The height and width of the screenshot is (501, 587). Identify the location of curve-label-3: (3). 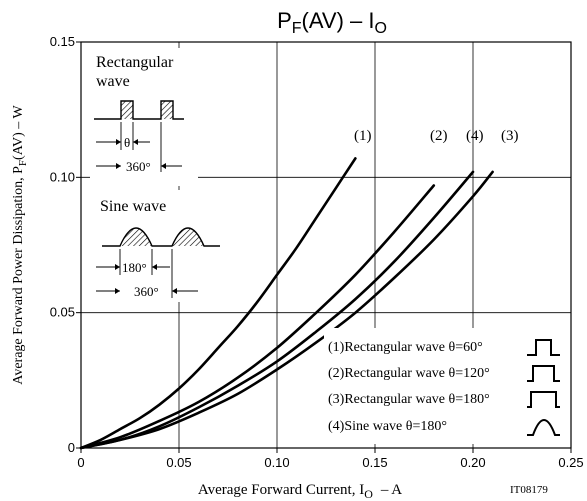
(510, 136).